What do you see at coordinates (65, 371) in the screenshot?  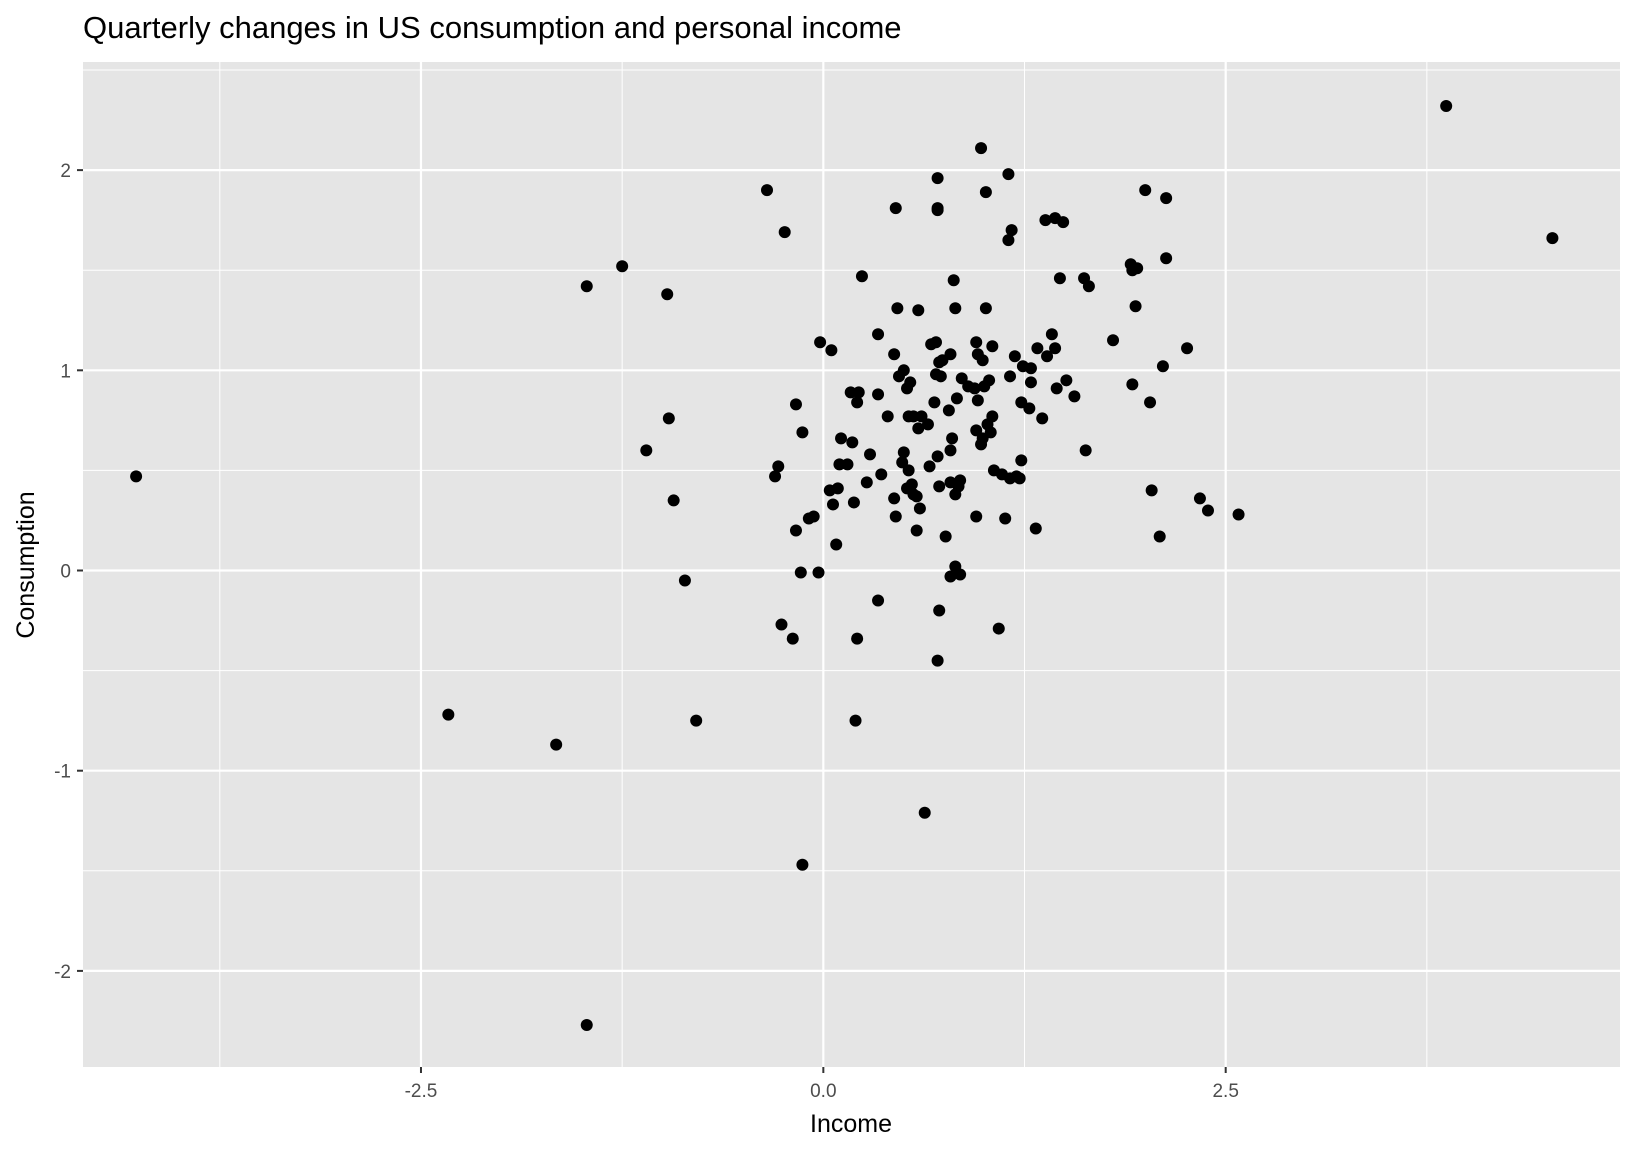 I see `y-tick-label: 1` at bounding box center [65, 371].